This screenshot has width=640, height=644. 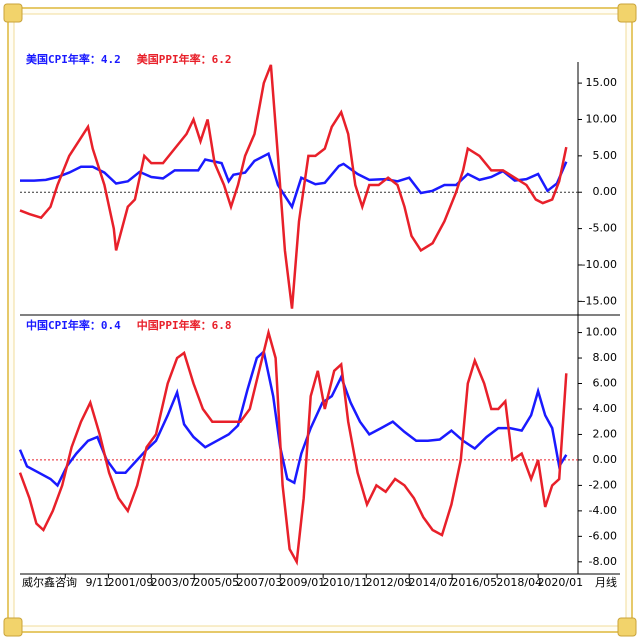 What do you see at coordinates (606, 582) in the screenshot?
I see `period-label: 月线` at bounding box center [606, 582].